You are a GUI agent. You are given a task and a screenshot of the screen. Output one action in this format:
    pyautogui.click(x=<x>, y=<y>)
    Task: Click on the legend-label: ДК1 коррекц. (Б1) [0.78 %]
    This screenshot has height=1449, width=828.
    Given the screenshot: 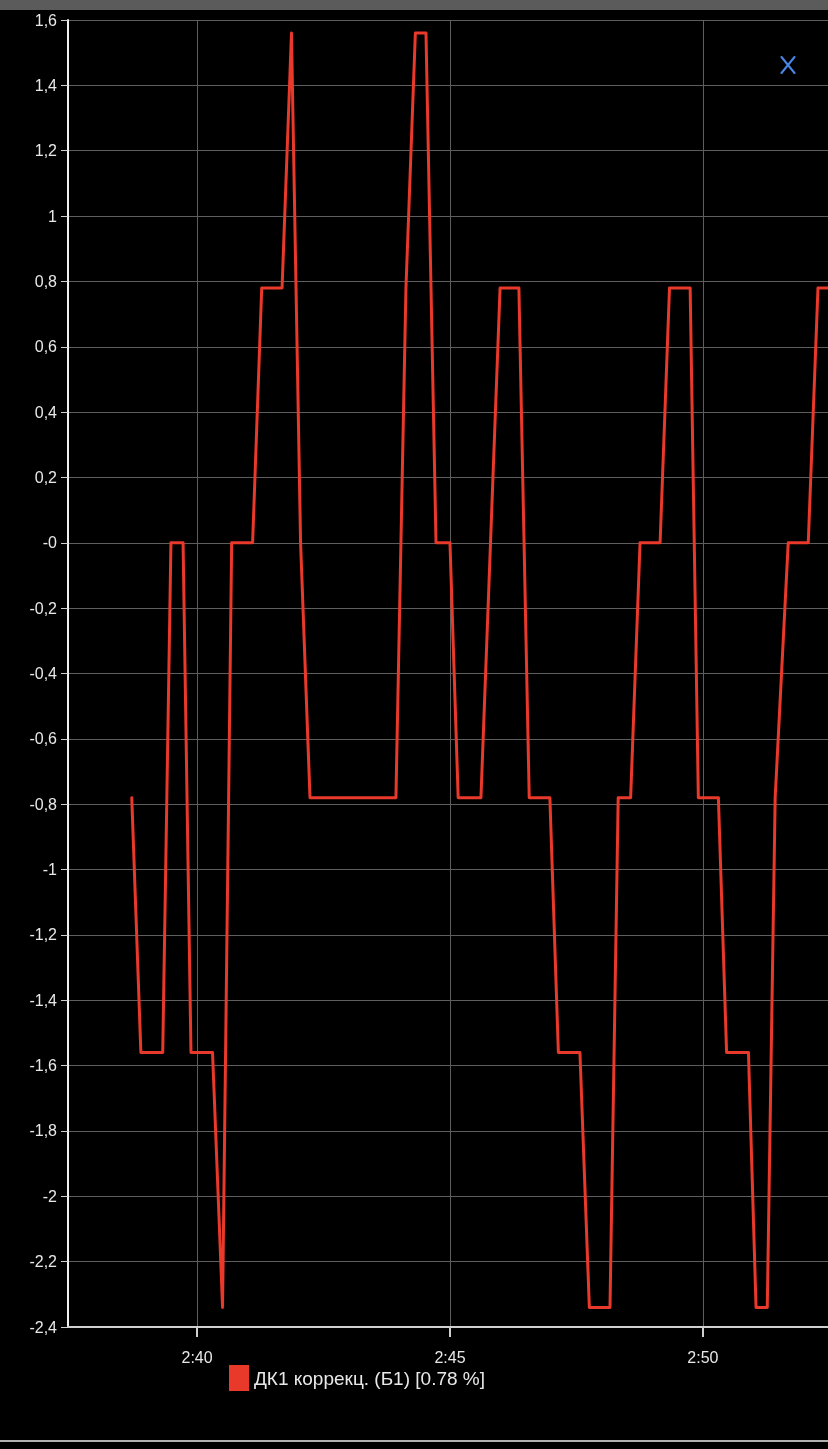 What is the action you would take?
    pyautogui.click(x=370, y=1378)
    